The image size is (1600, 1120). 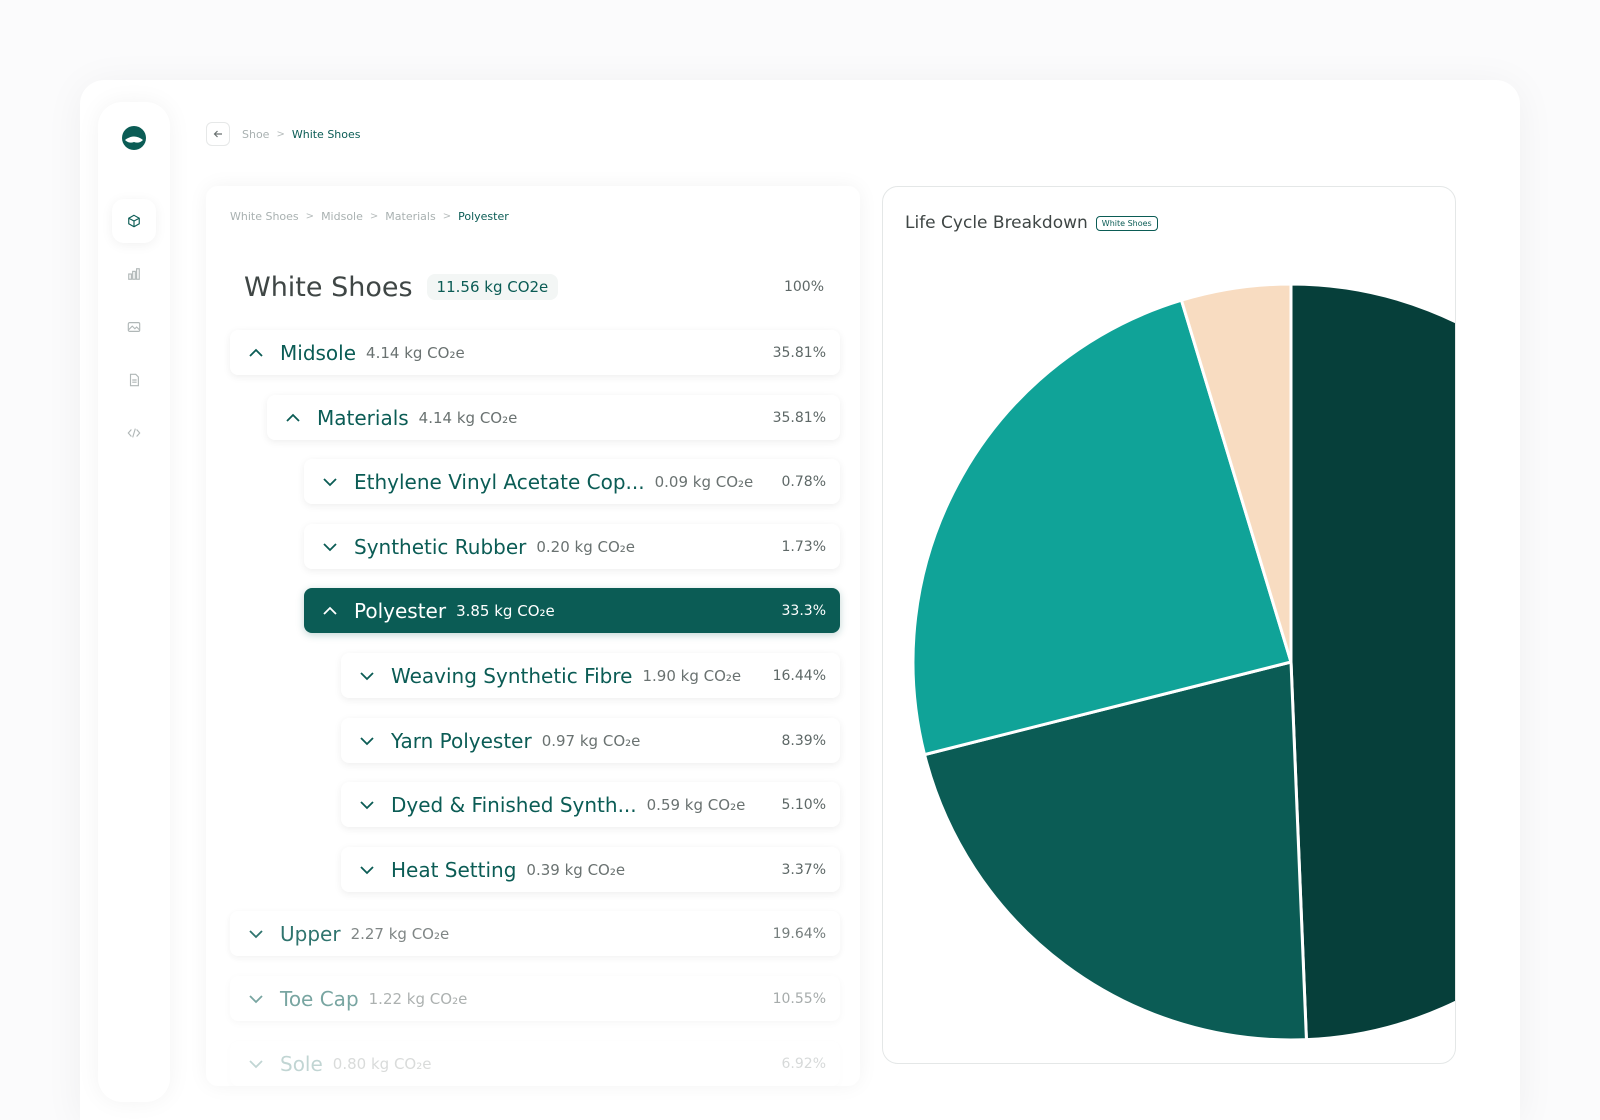 I want to click on row-label: Upper, so click(x=310, y=933).